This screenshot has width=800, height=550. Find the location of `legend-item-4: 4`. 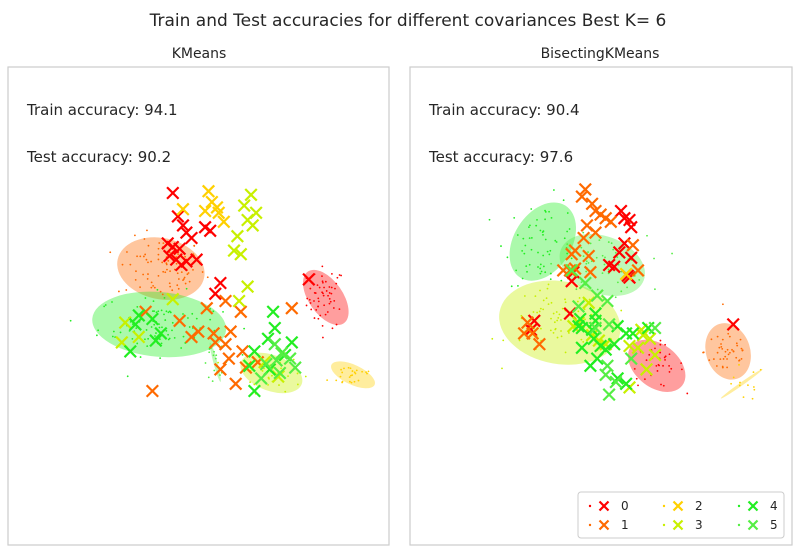

legend-item-4: 4 is located at coordinates (757, 506).